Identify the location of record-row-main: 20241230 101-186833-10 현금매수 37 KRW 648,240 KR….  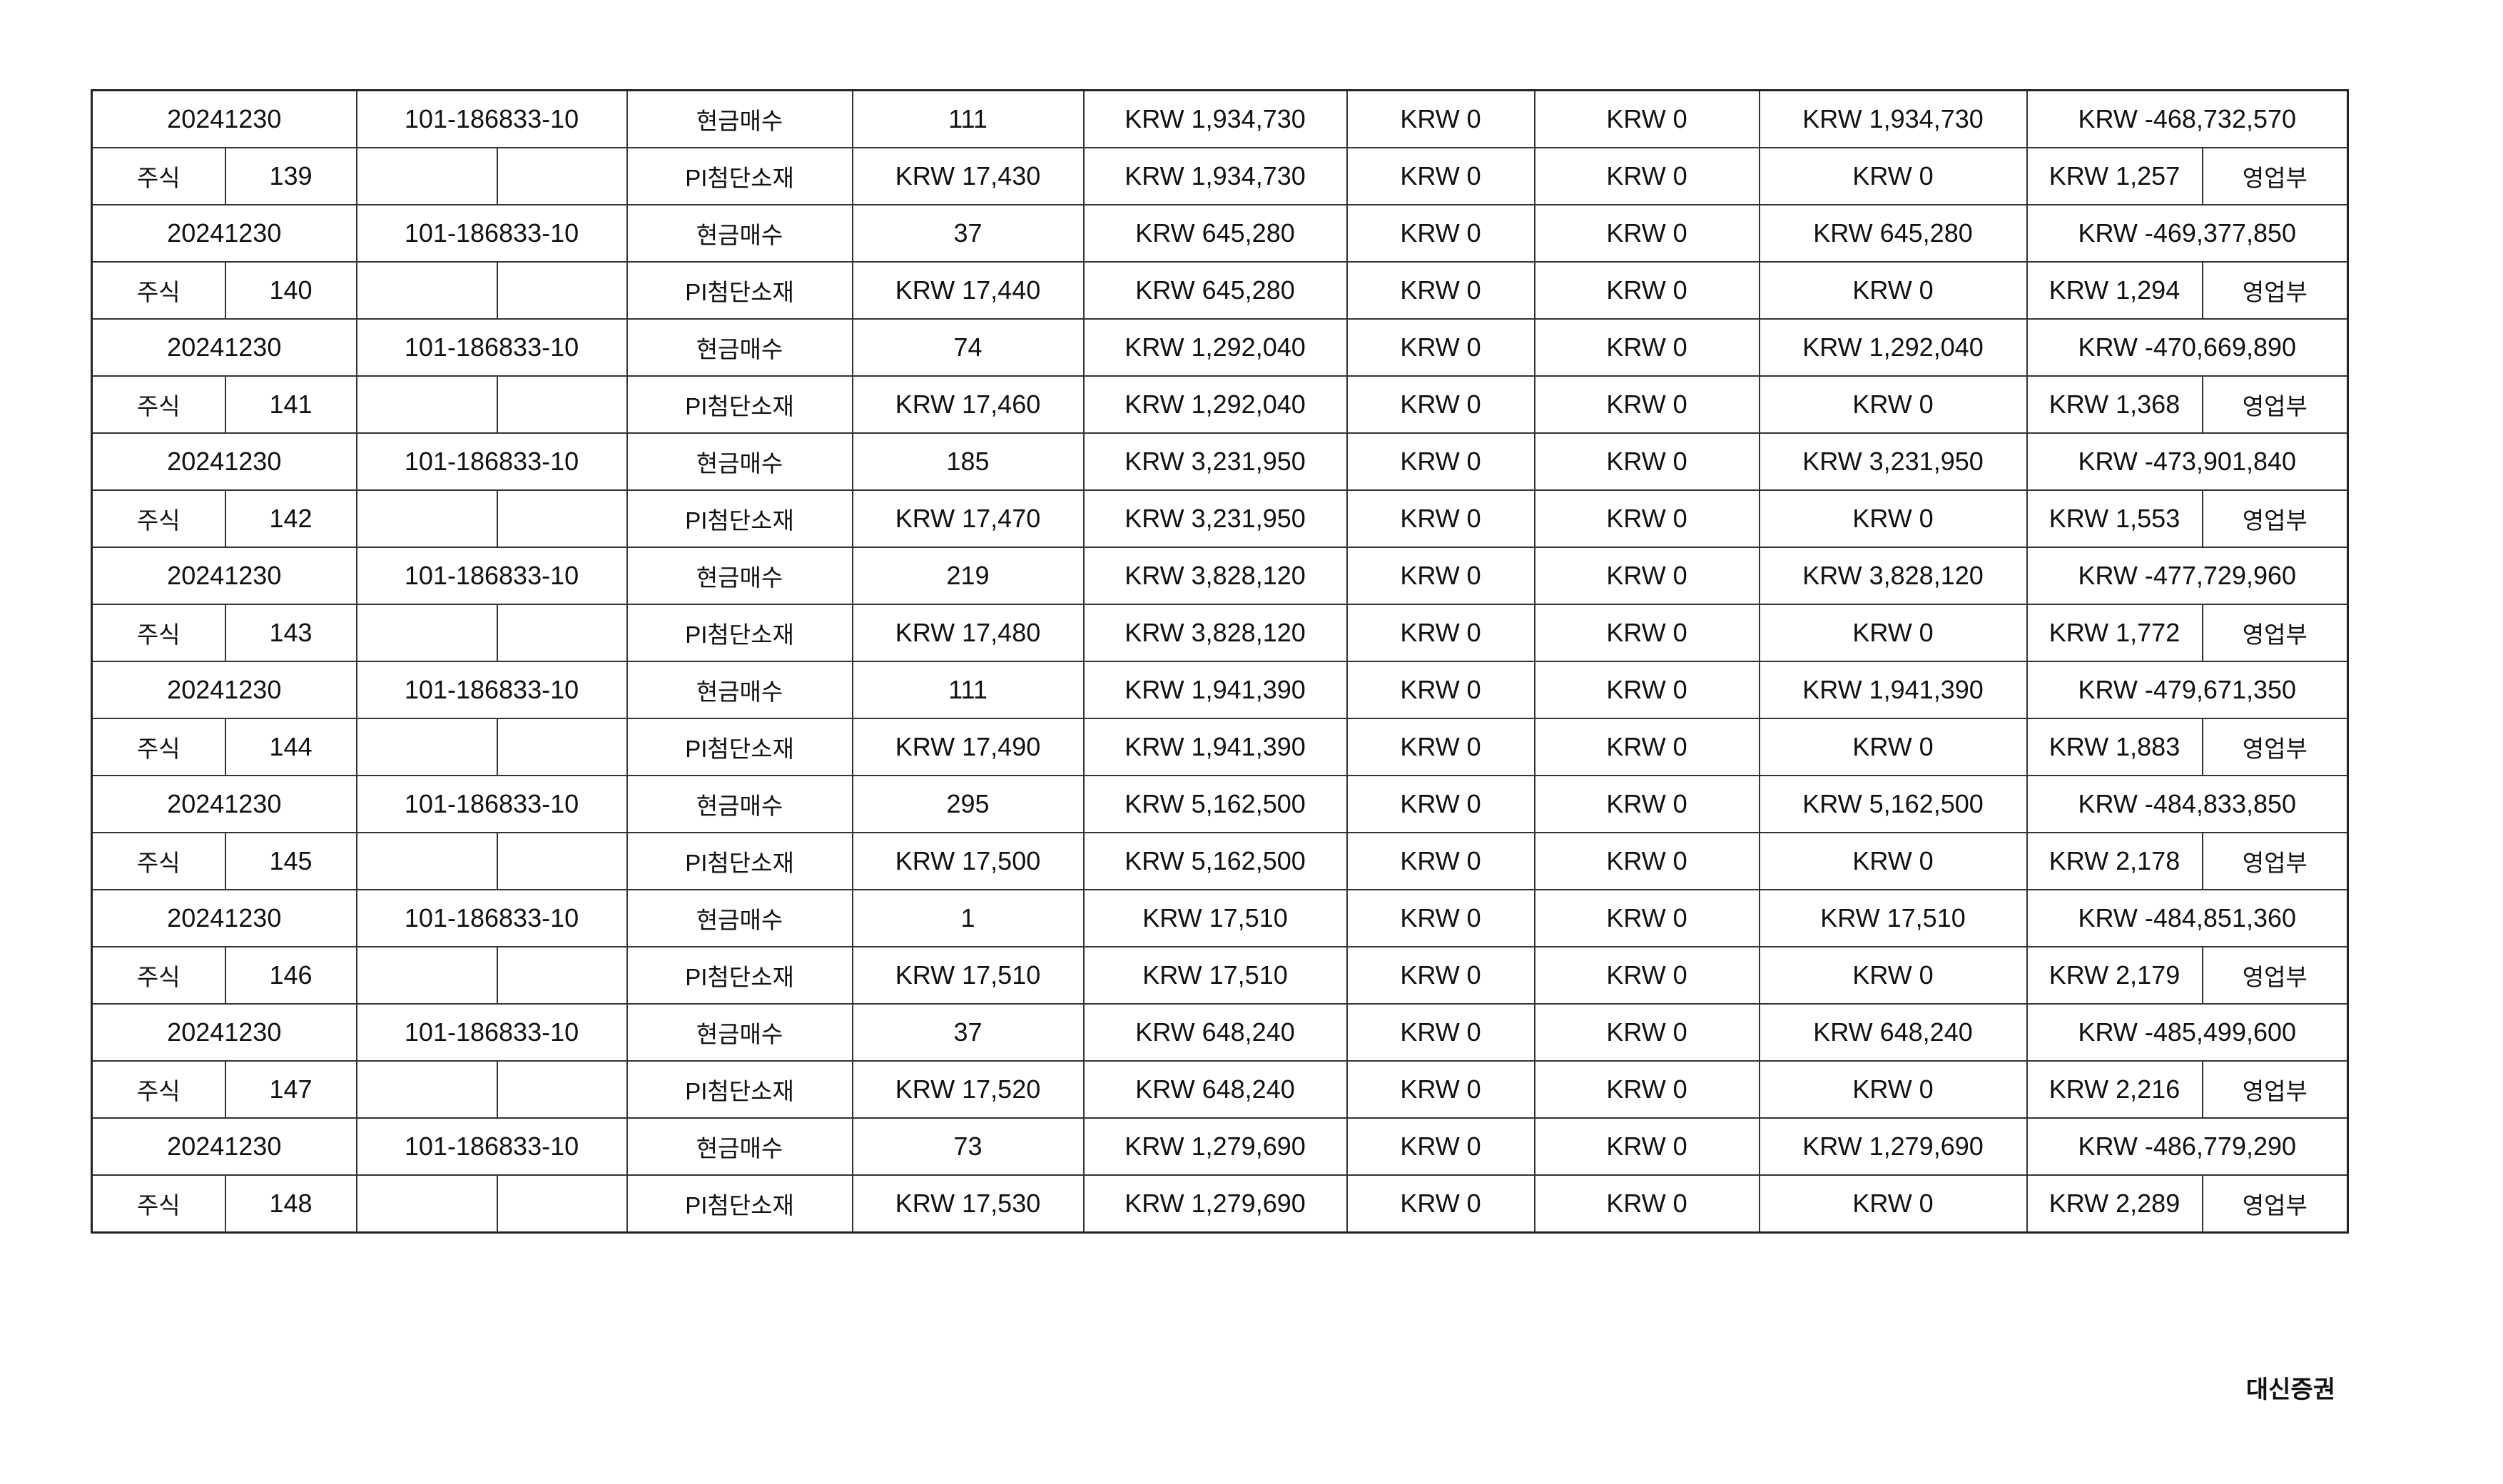
(1220, 1032).